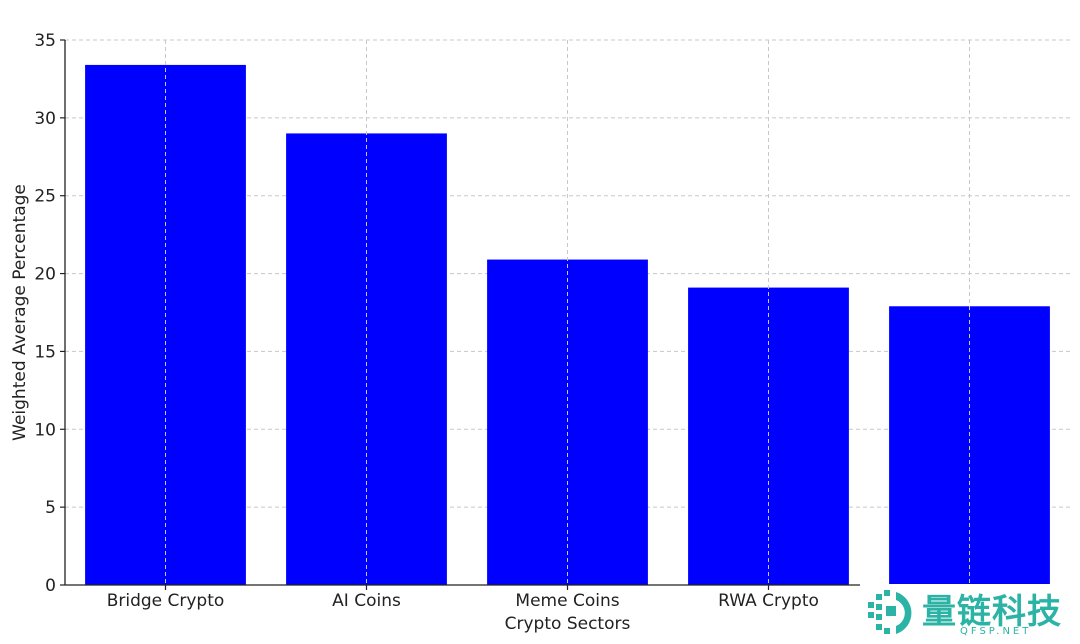  What do you see at coordinates (45, 41) in the screenshot?
I see `y-tick-label: 35` at bounding box center [45, 41].